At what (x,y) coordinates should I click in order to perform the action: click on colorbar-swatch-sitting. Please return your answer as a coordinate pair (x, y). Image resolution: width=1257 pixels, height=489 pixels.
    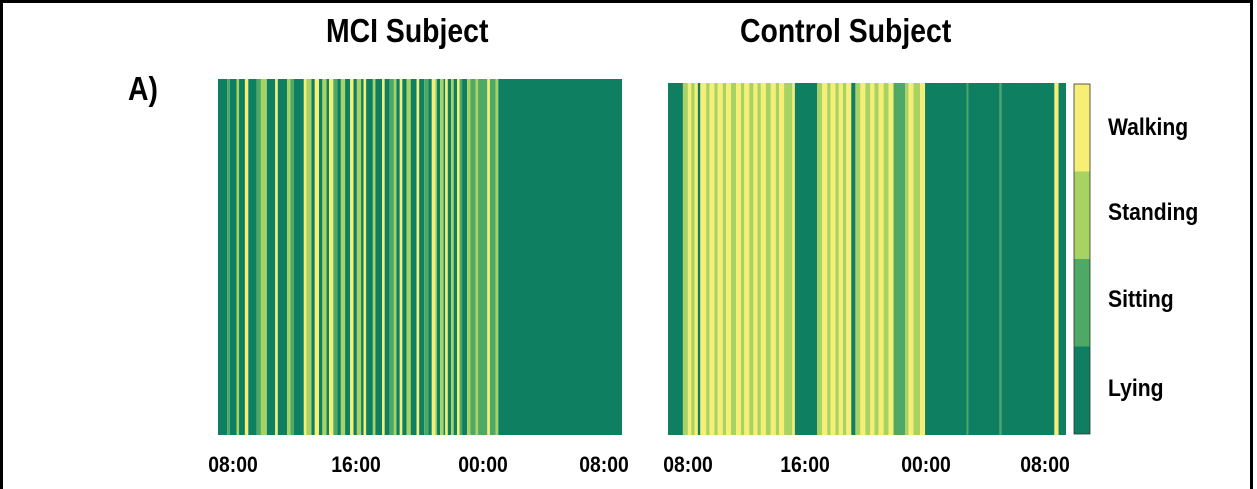
    Looking at the image, I should click on (1082, 303).